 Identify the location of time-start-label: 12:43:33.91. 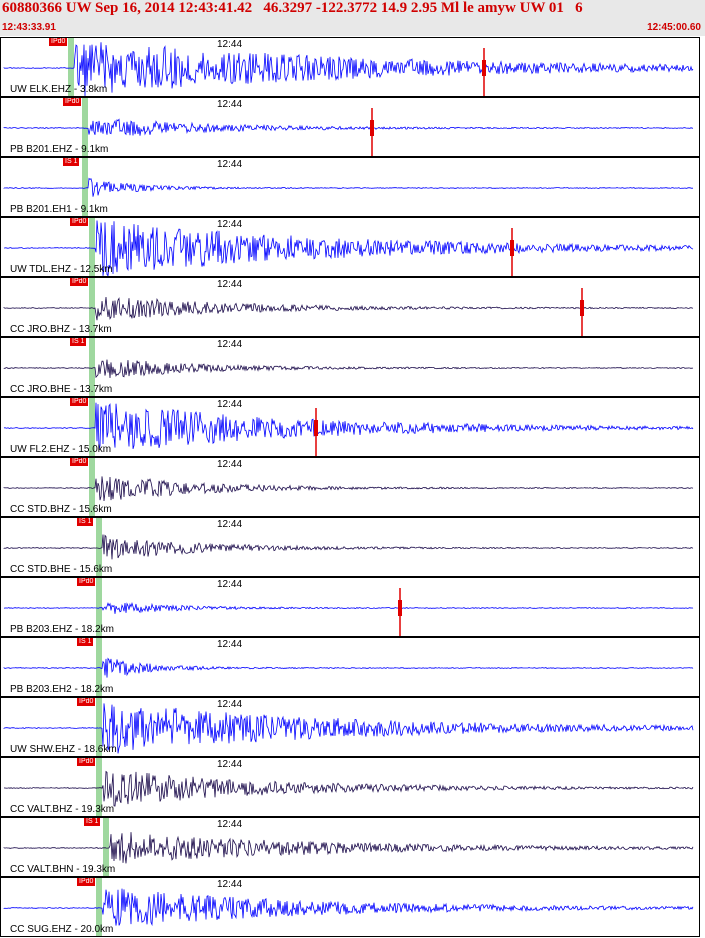
(29, 27).